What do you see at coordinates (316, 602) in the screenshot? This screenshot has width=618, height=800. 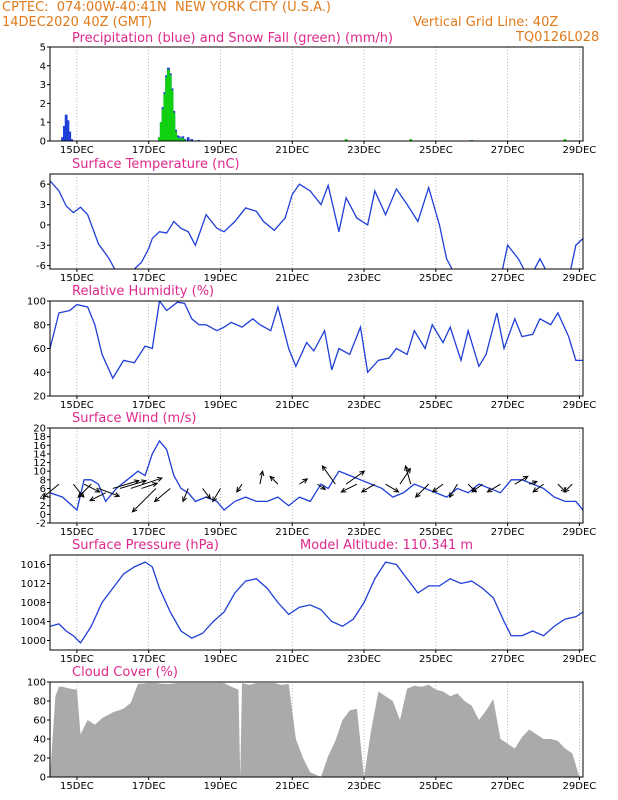 I see `pressure-series-line` at bounding box center [316, 602].